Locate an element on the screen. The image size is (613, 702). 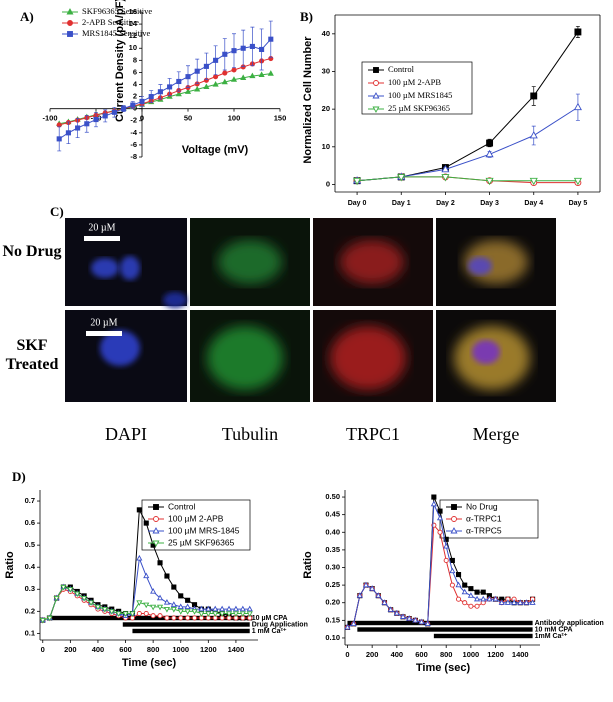
x-axis-label: Time (sec) is located at coordinates (443, 668).